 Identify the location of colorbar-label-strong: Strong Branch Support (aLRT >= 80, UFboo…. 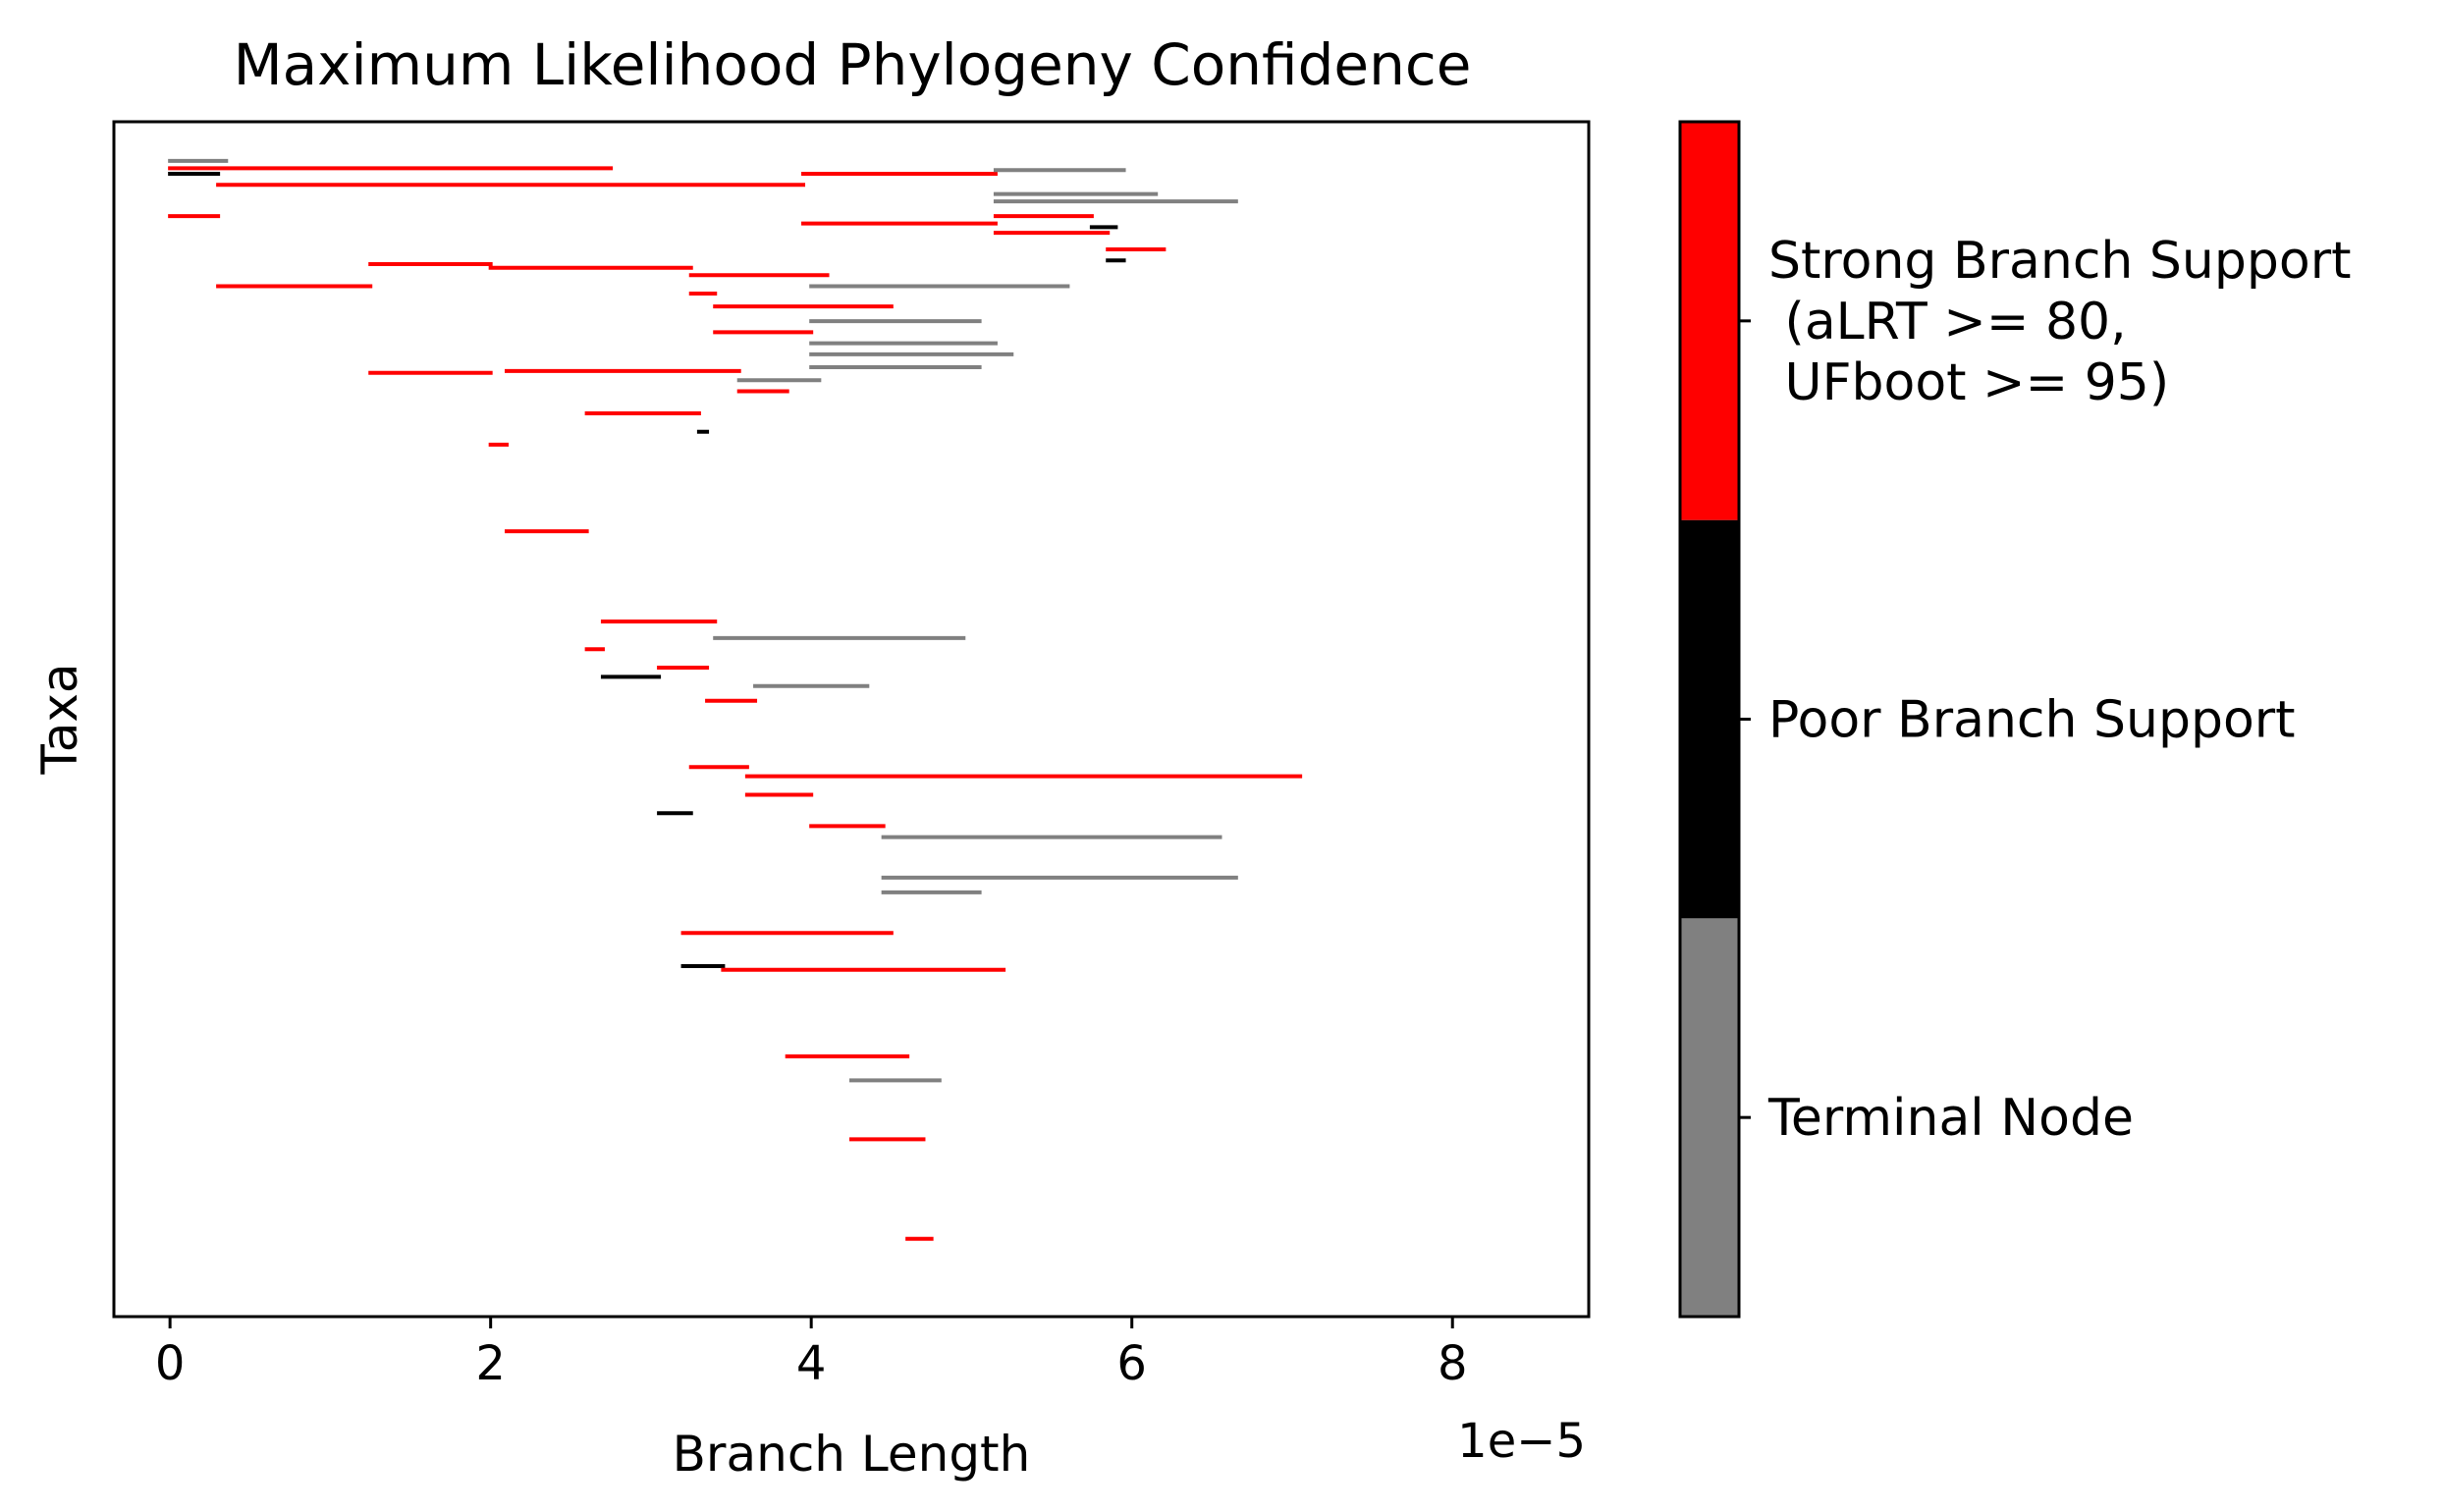
(2059, 322).